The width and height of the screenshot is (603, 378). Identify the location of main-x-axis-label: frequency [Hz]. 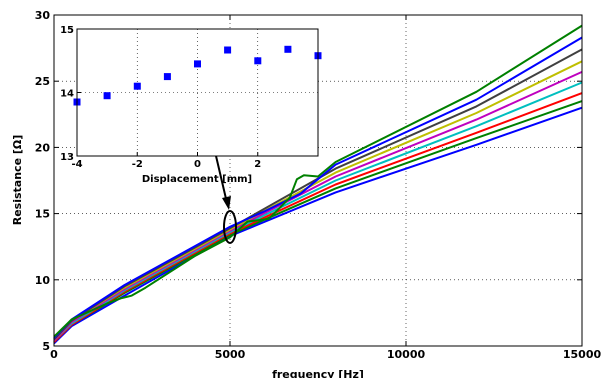
(318, 373).